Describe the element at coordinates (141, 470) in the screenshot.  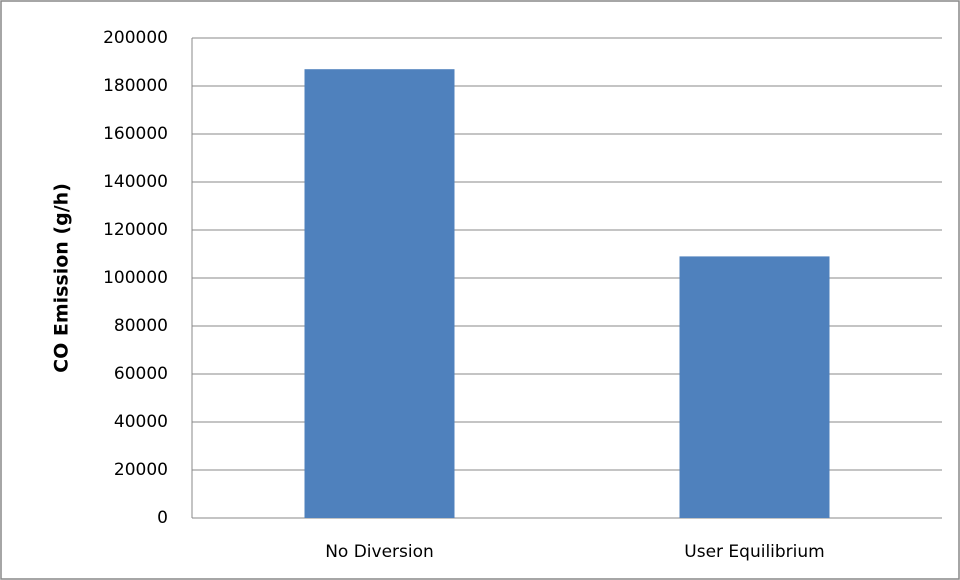
I see `y-tick-label: 20000` at that location.